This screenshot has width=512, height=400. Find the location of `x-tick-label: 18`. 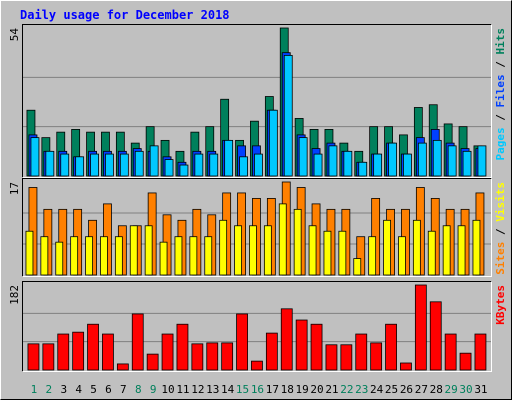

x-tick-label: 18 is located at coordinates (287, 389).